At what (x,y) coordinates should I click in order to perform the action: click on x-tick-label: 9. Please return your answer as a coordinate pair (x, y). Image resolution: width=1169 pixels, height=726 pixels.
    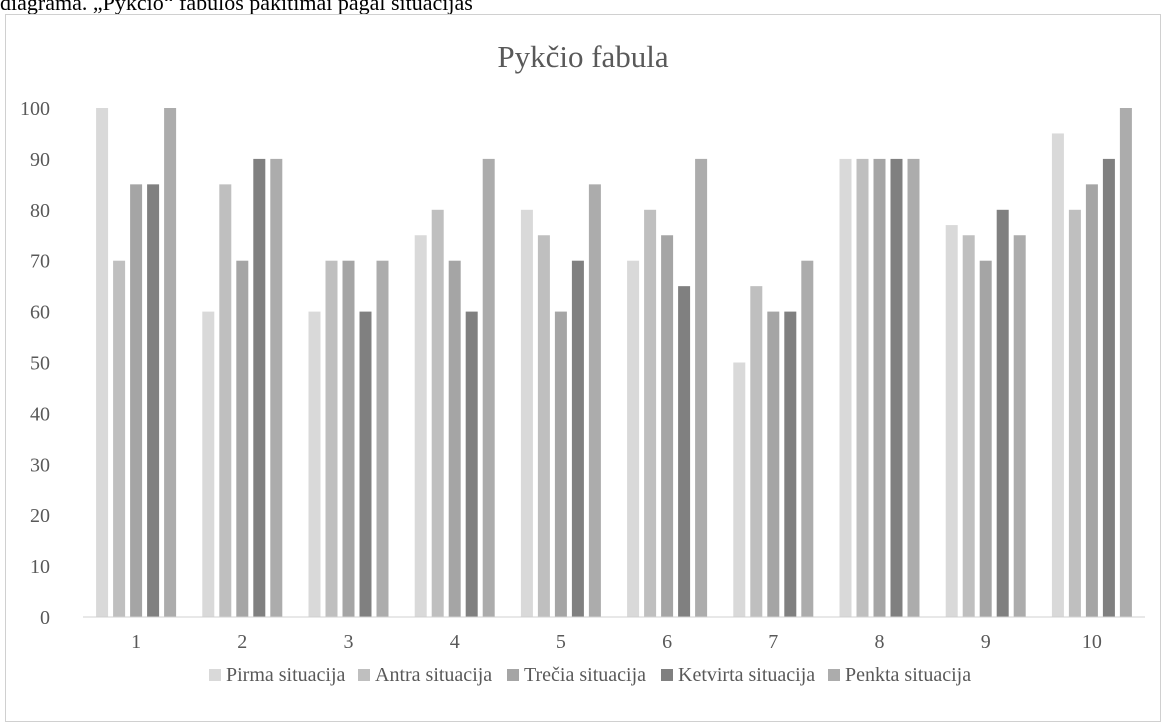
    Looking at the image, I should click on (986, 642).